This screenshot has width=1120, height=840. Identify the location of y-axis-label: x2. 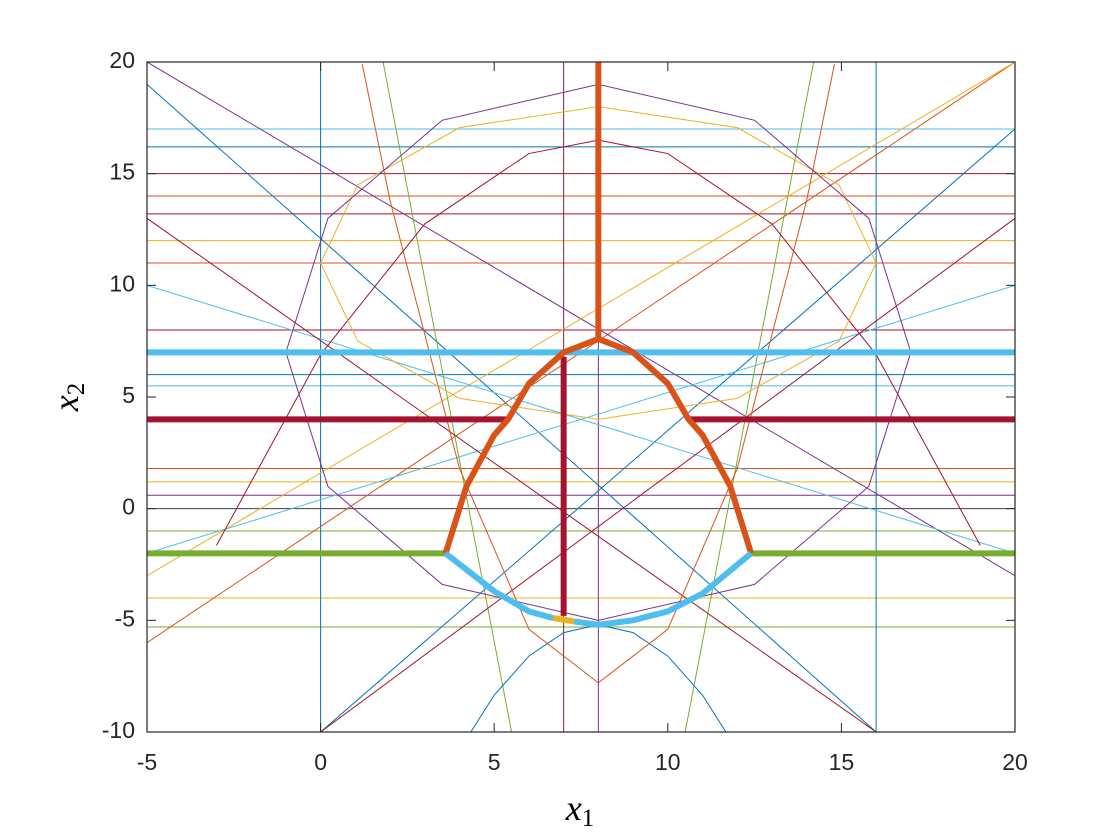
(67, 397).